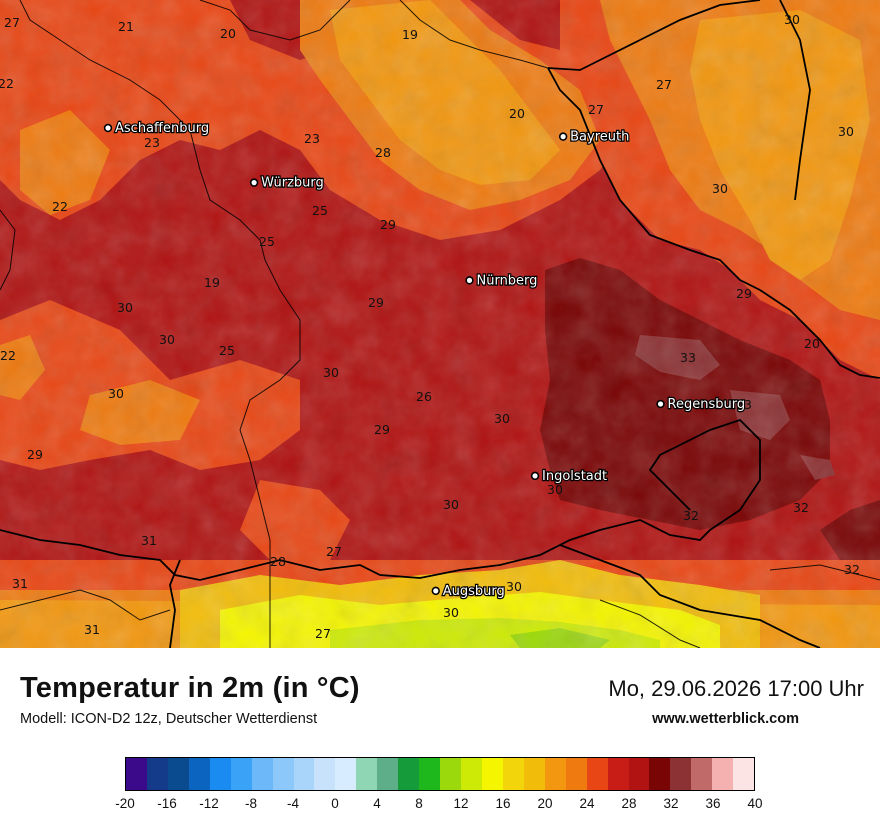 Image resolution: width=880 pixels, height=830 pixels. I want to click on city-marker: Nürnberg, so click(502, 281).